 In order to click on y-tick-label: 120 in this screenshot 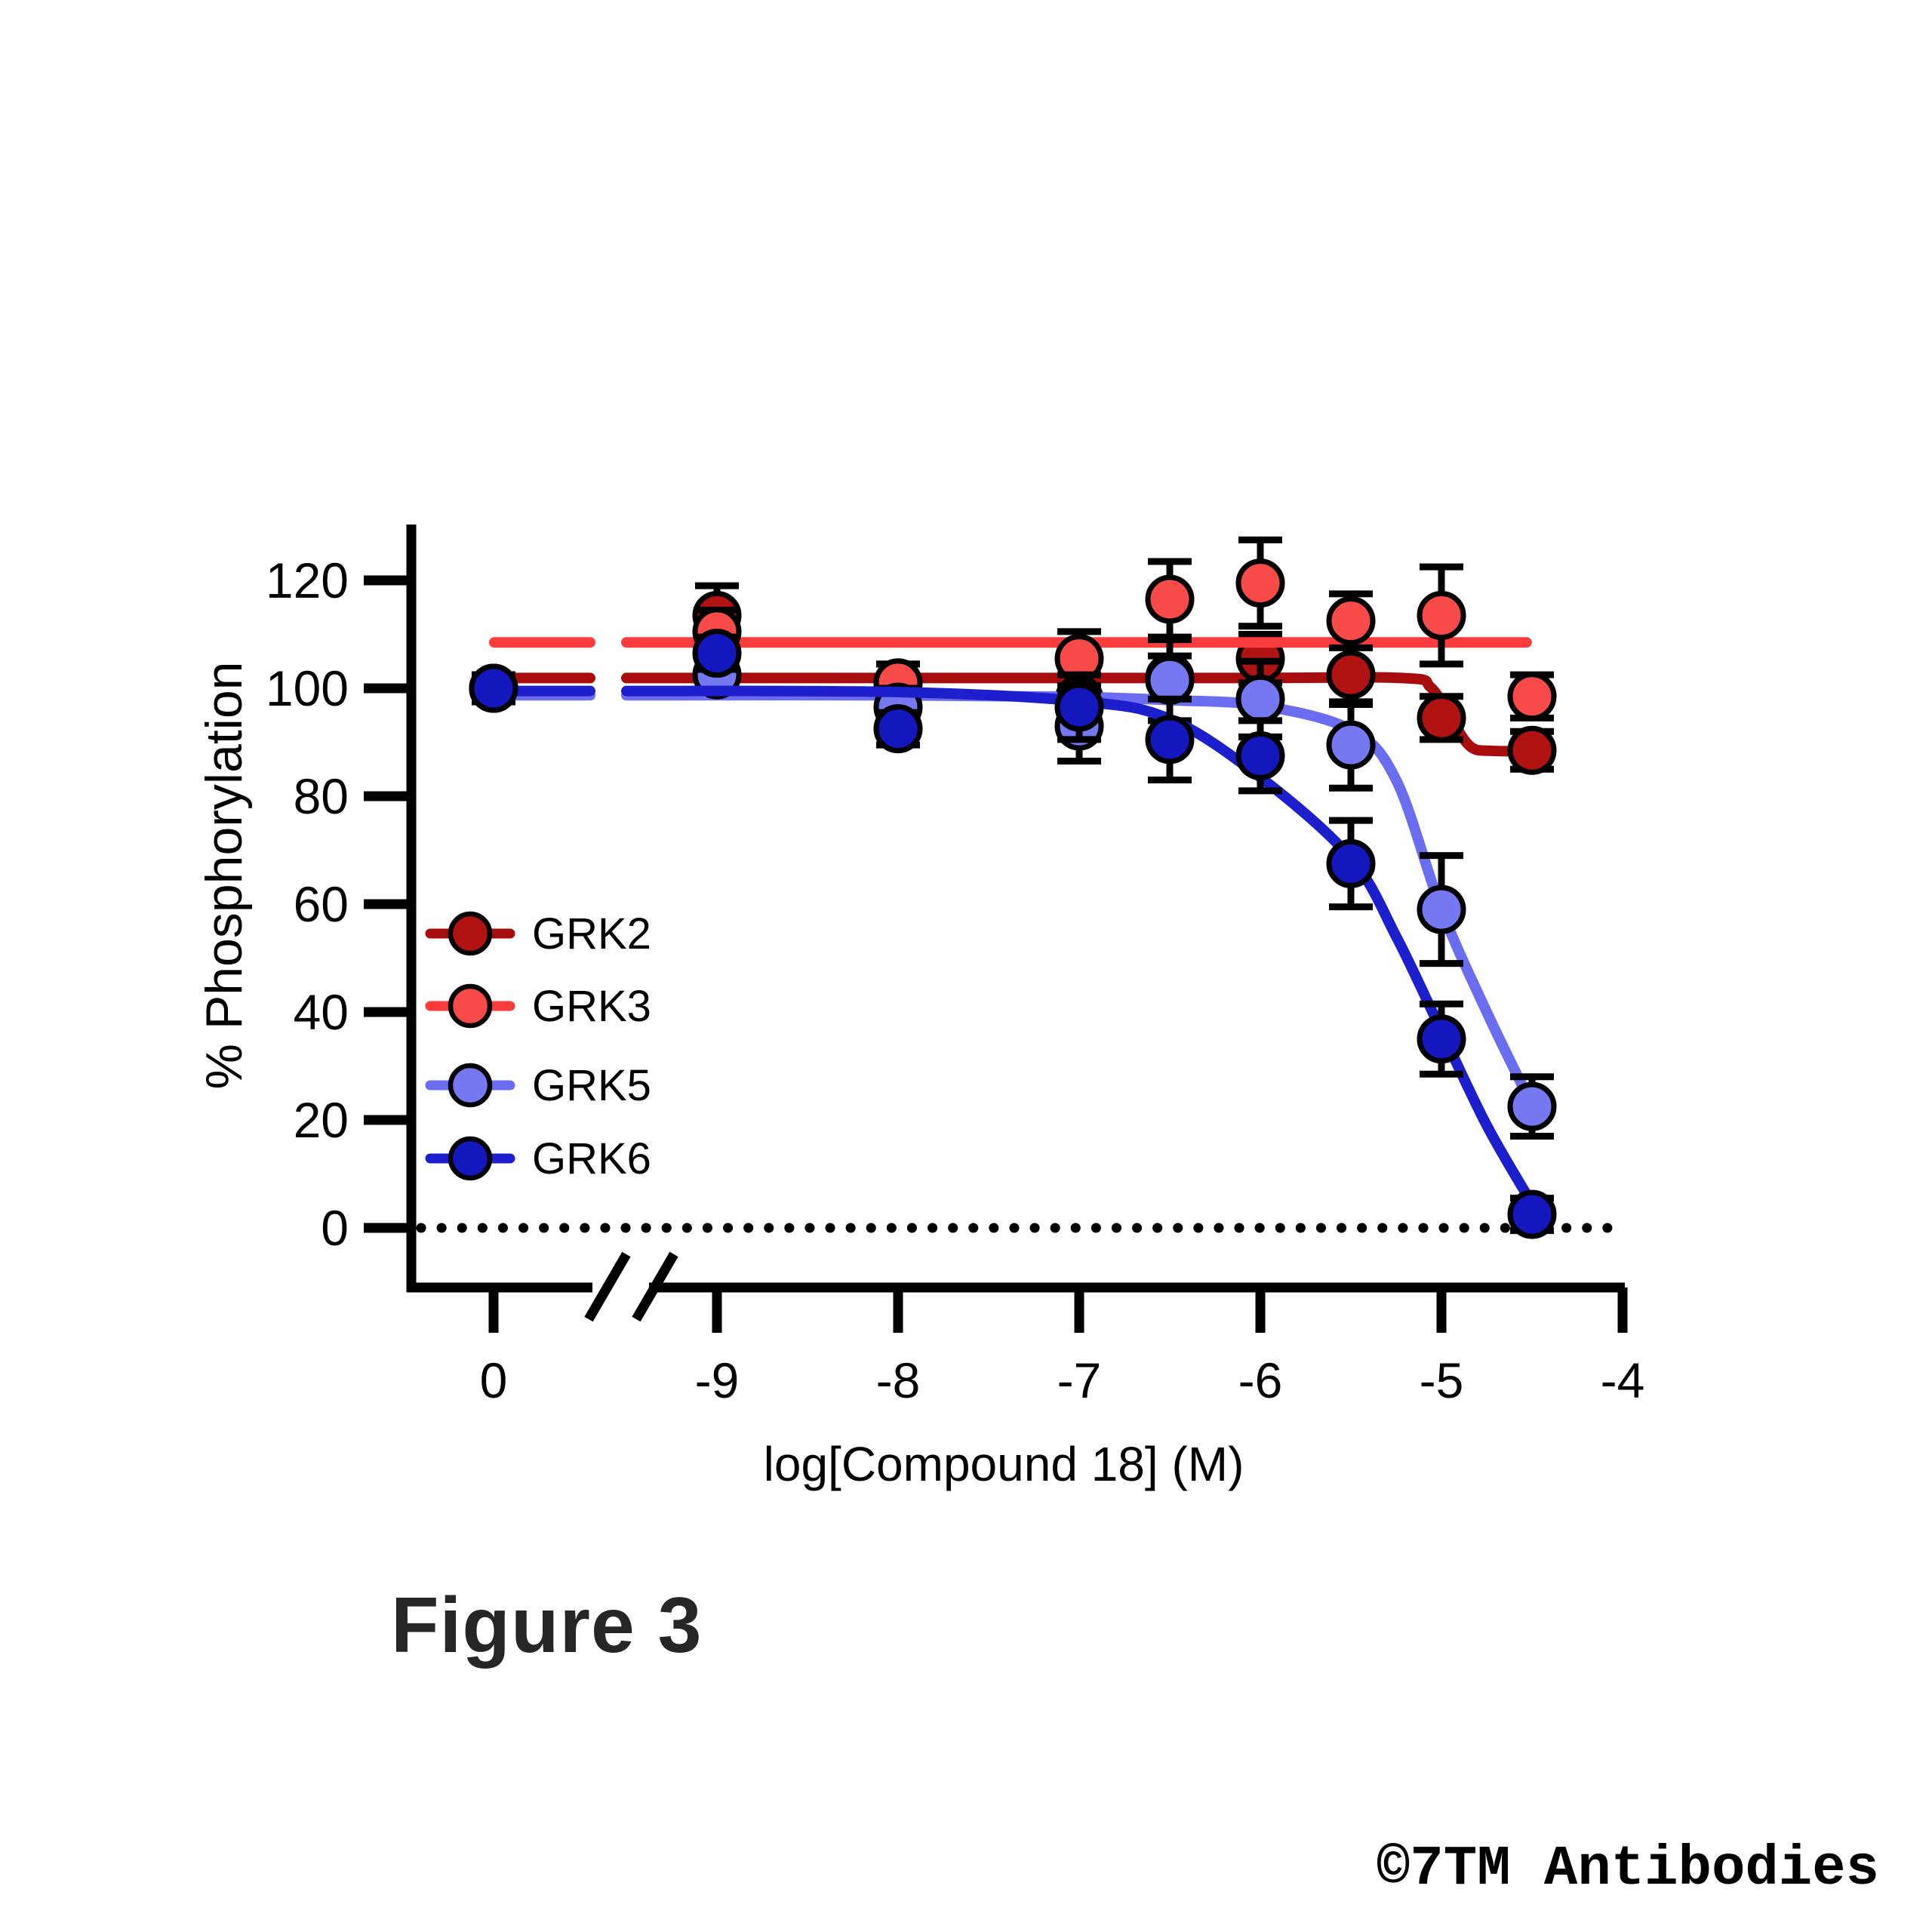, I will do `click(307, 580)`.